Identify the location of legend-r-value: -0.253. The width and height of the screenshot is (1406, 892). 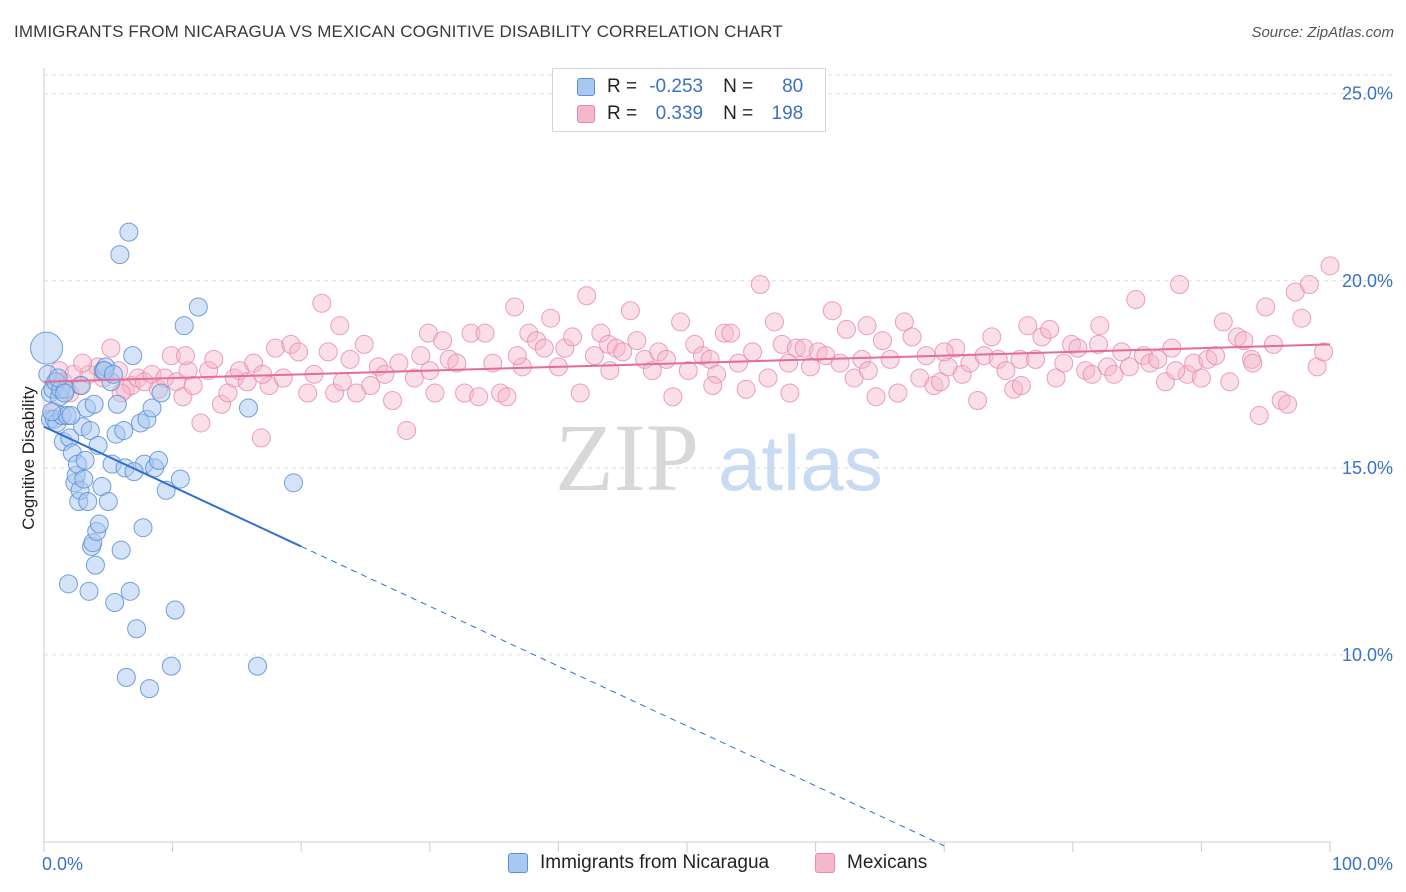
(676, 86).